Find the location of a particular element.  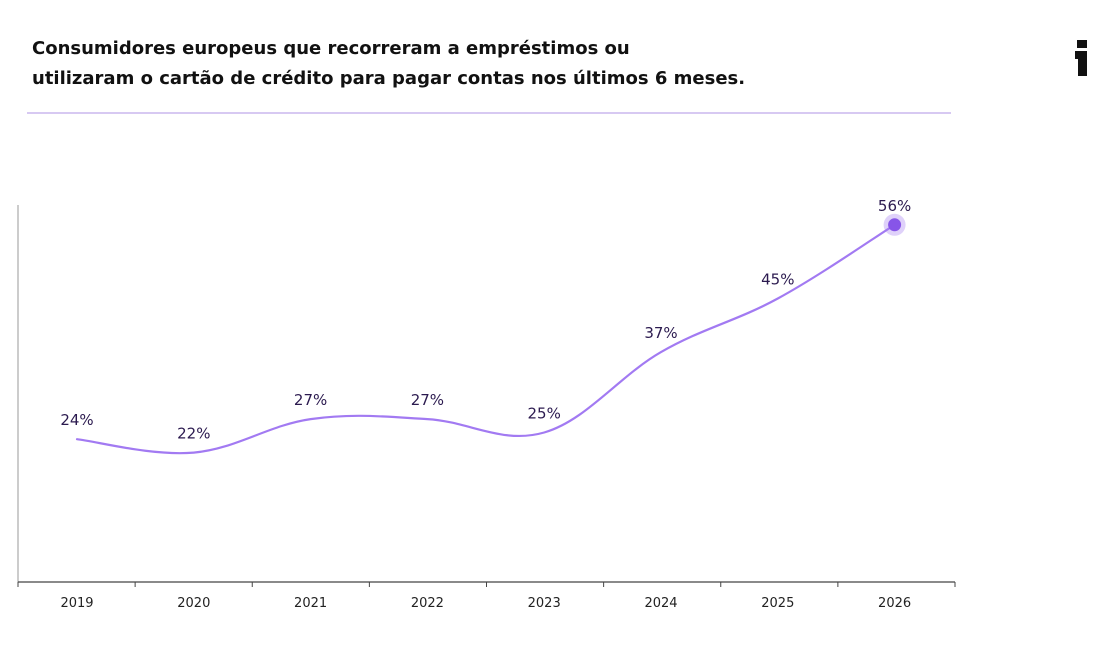

data-label-2026: 56% is located at coordinates (894, 206).